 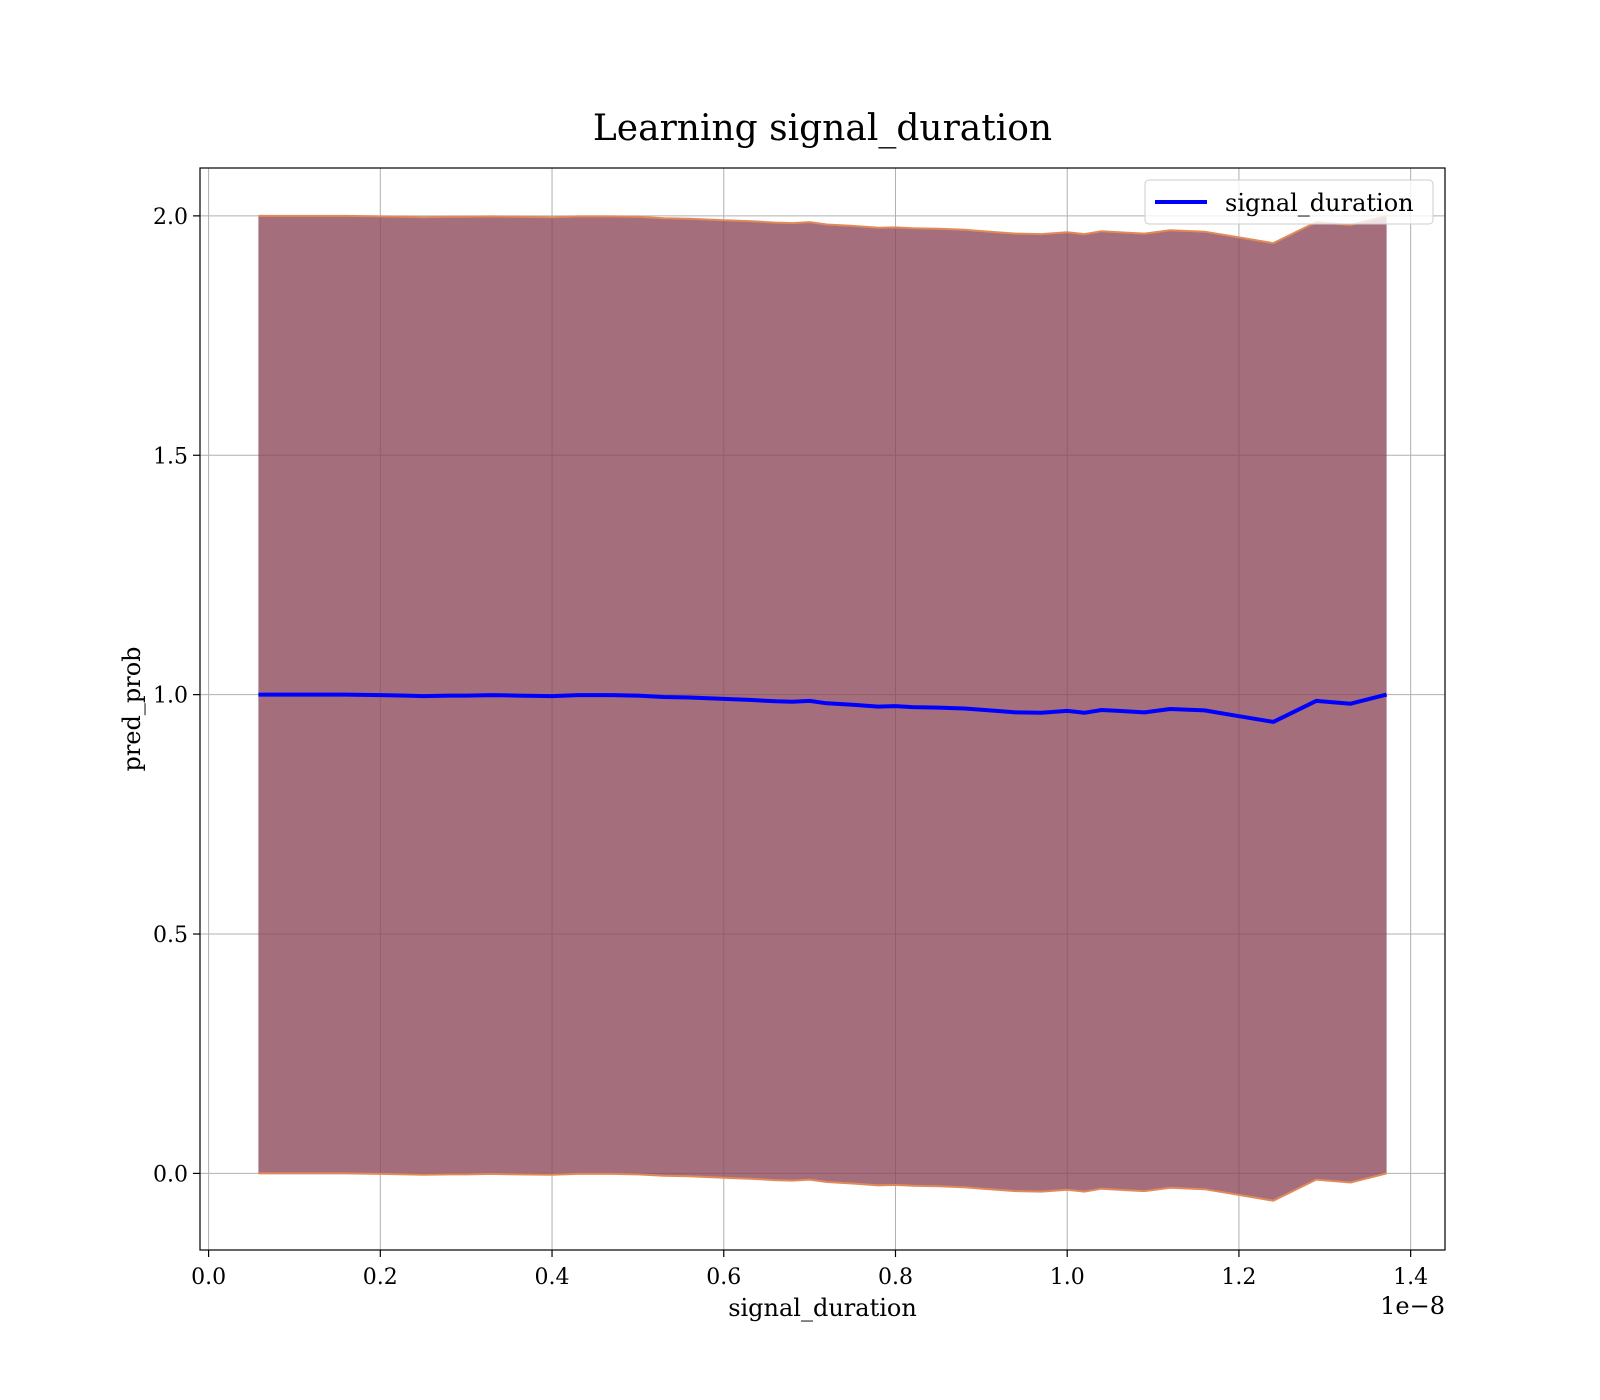 I want to click on x-tick-label: 0.6, so click(x=723, y=1277).